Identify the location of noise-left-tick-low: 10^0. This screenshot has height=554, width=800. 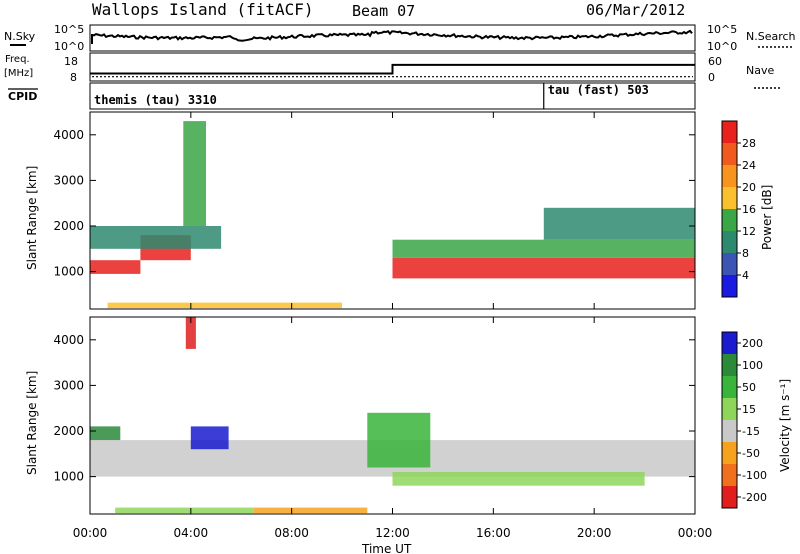
(69, 46).